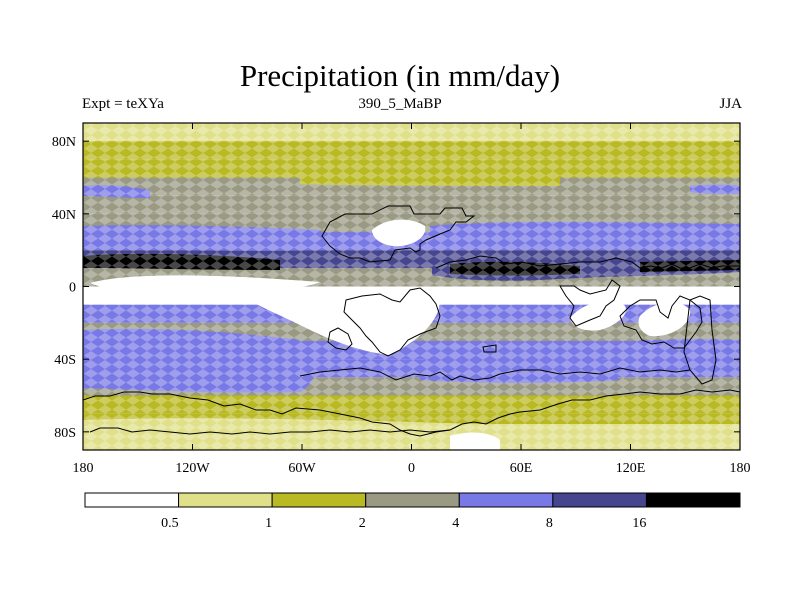  Describe the element at coordinates (302, 468) in the screenshot. I see `x-tick-label: 60W` at that location.